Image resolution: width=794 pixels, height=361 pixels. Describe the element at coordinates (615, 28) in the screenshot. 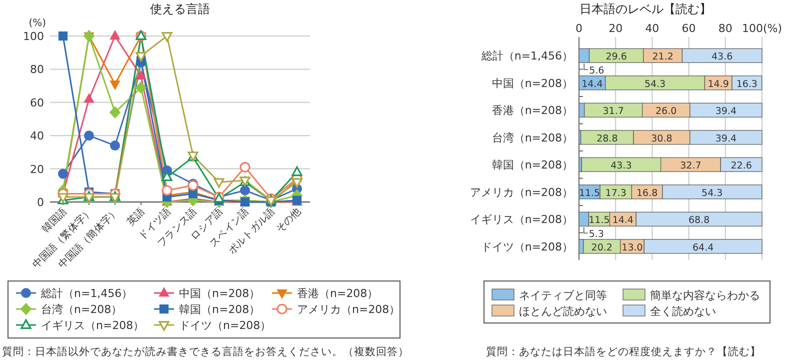

I see `x-tick-label: 20` at that location.